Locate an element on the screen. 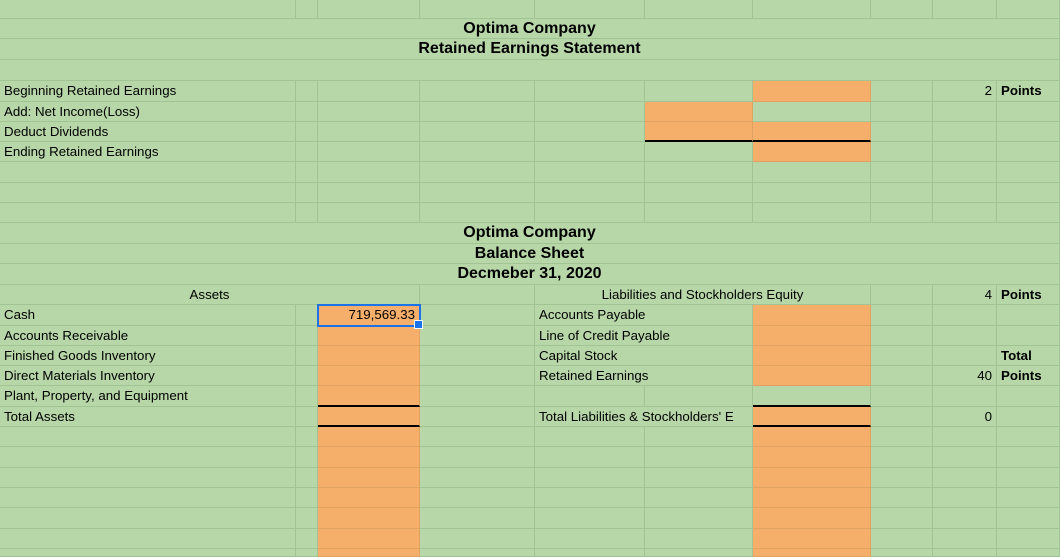 Image resolution: width=1060 pixels, height=557 pixels. cell-orange-col-g-r24 is located at coordinates (812, 478).